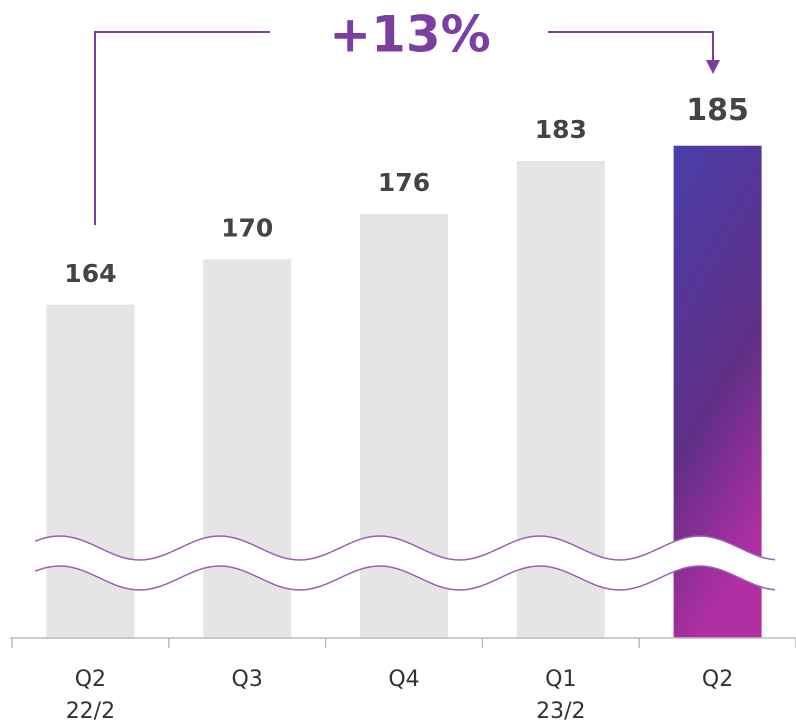 The height and width of the screenshot is (725, 796). What do you see at coordinates (404, 679) in the screenshot?
I see `x-tick-label: Q4` at bounding box center [404, 679].